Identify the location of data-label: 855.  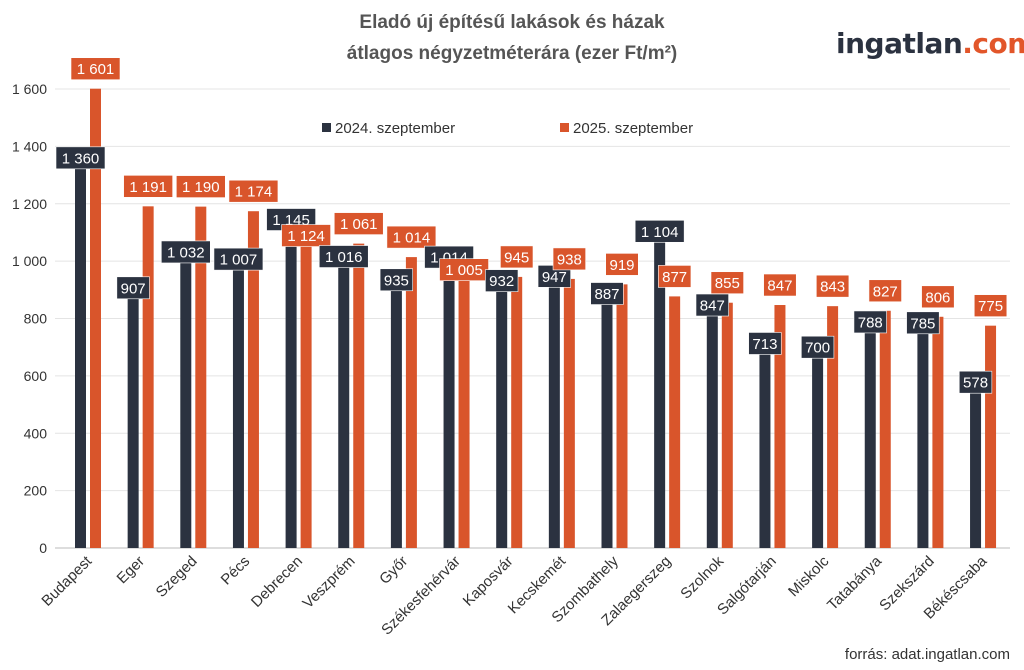
(727, 283).